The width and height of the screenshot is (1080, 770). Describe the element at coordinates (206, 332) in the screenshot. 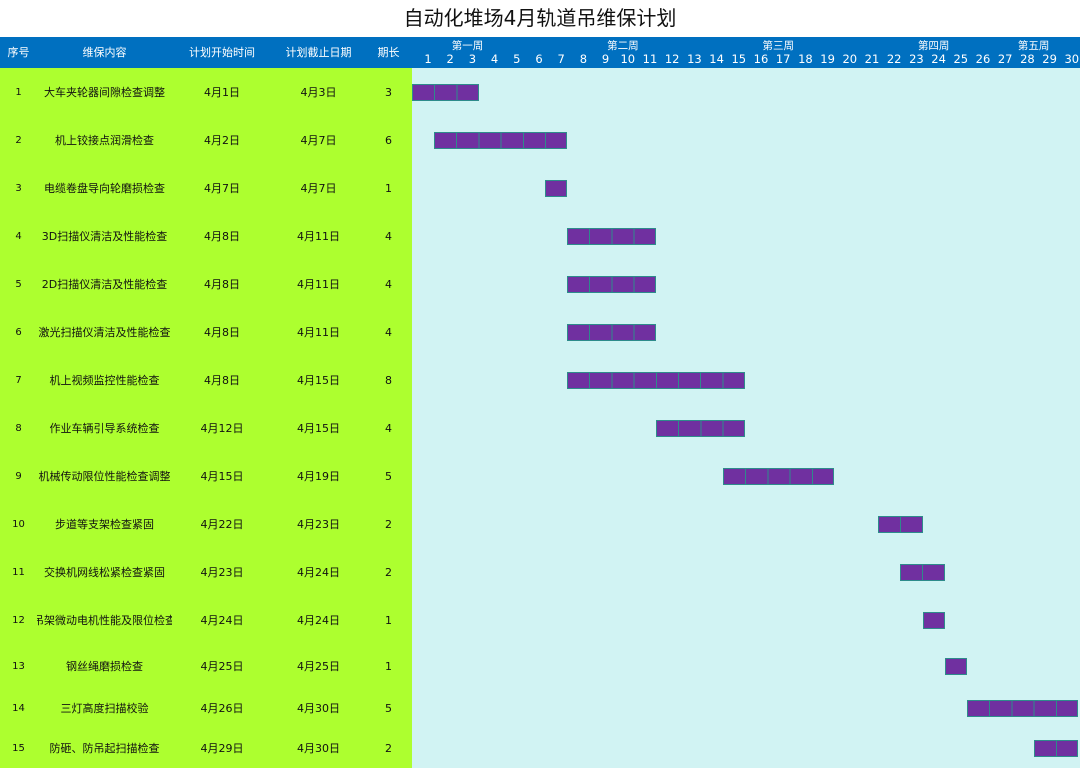

I see `table-row: 6 激光扫描仪清洁及性能检查 4月8日 4月11日 4` at that location.